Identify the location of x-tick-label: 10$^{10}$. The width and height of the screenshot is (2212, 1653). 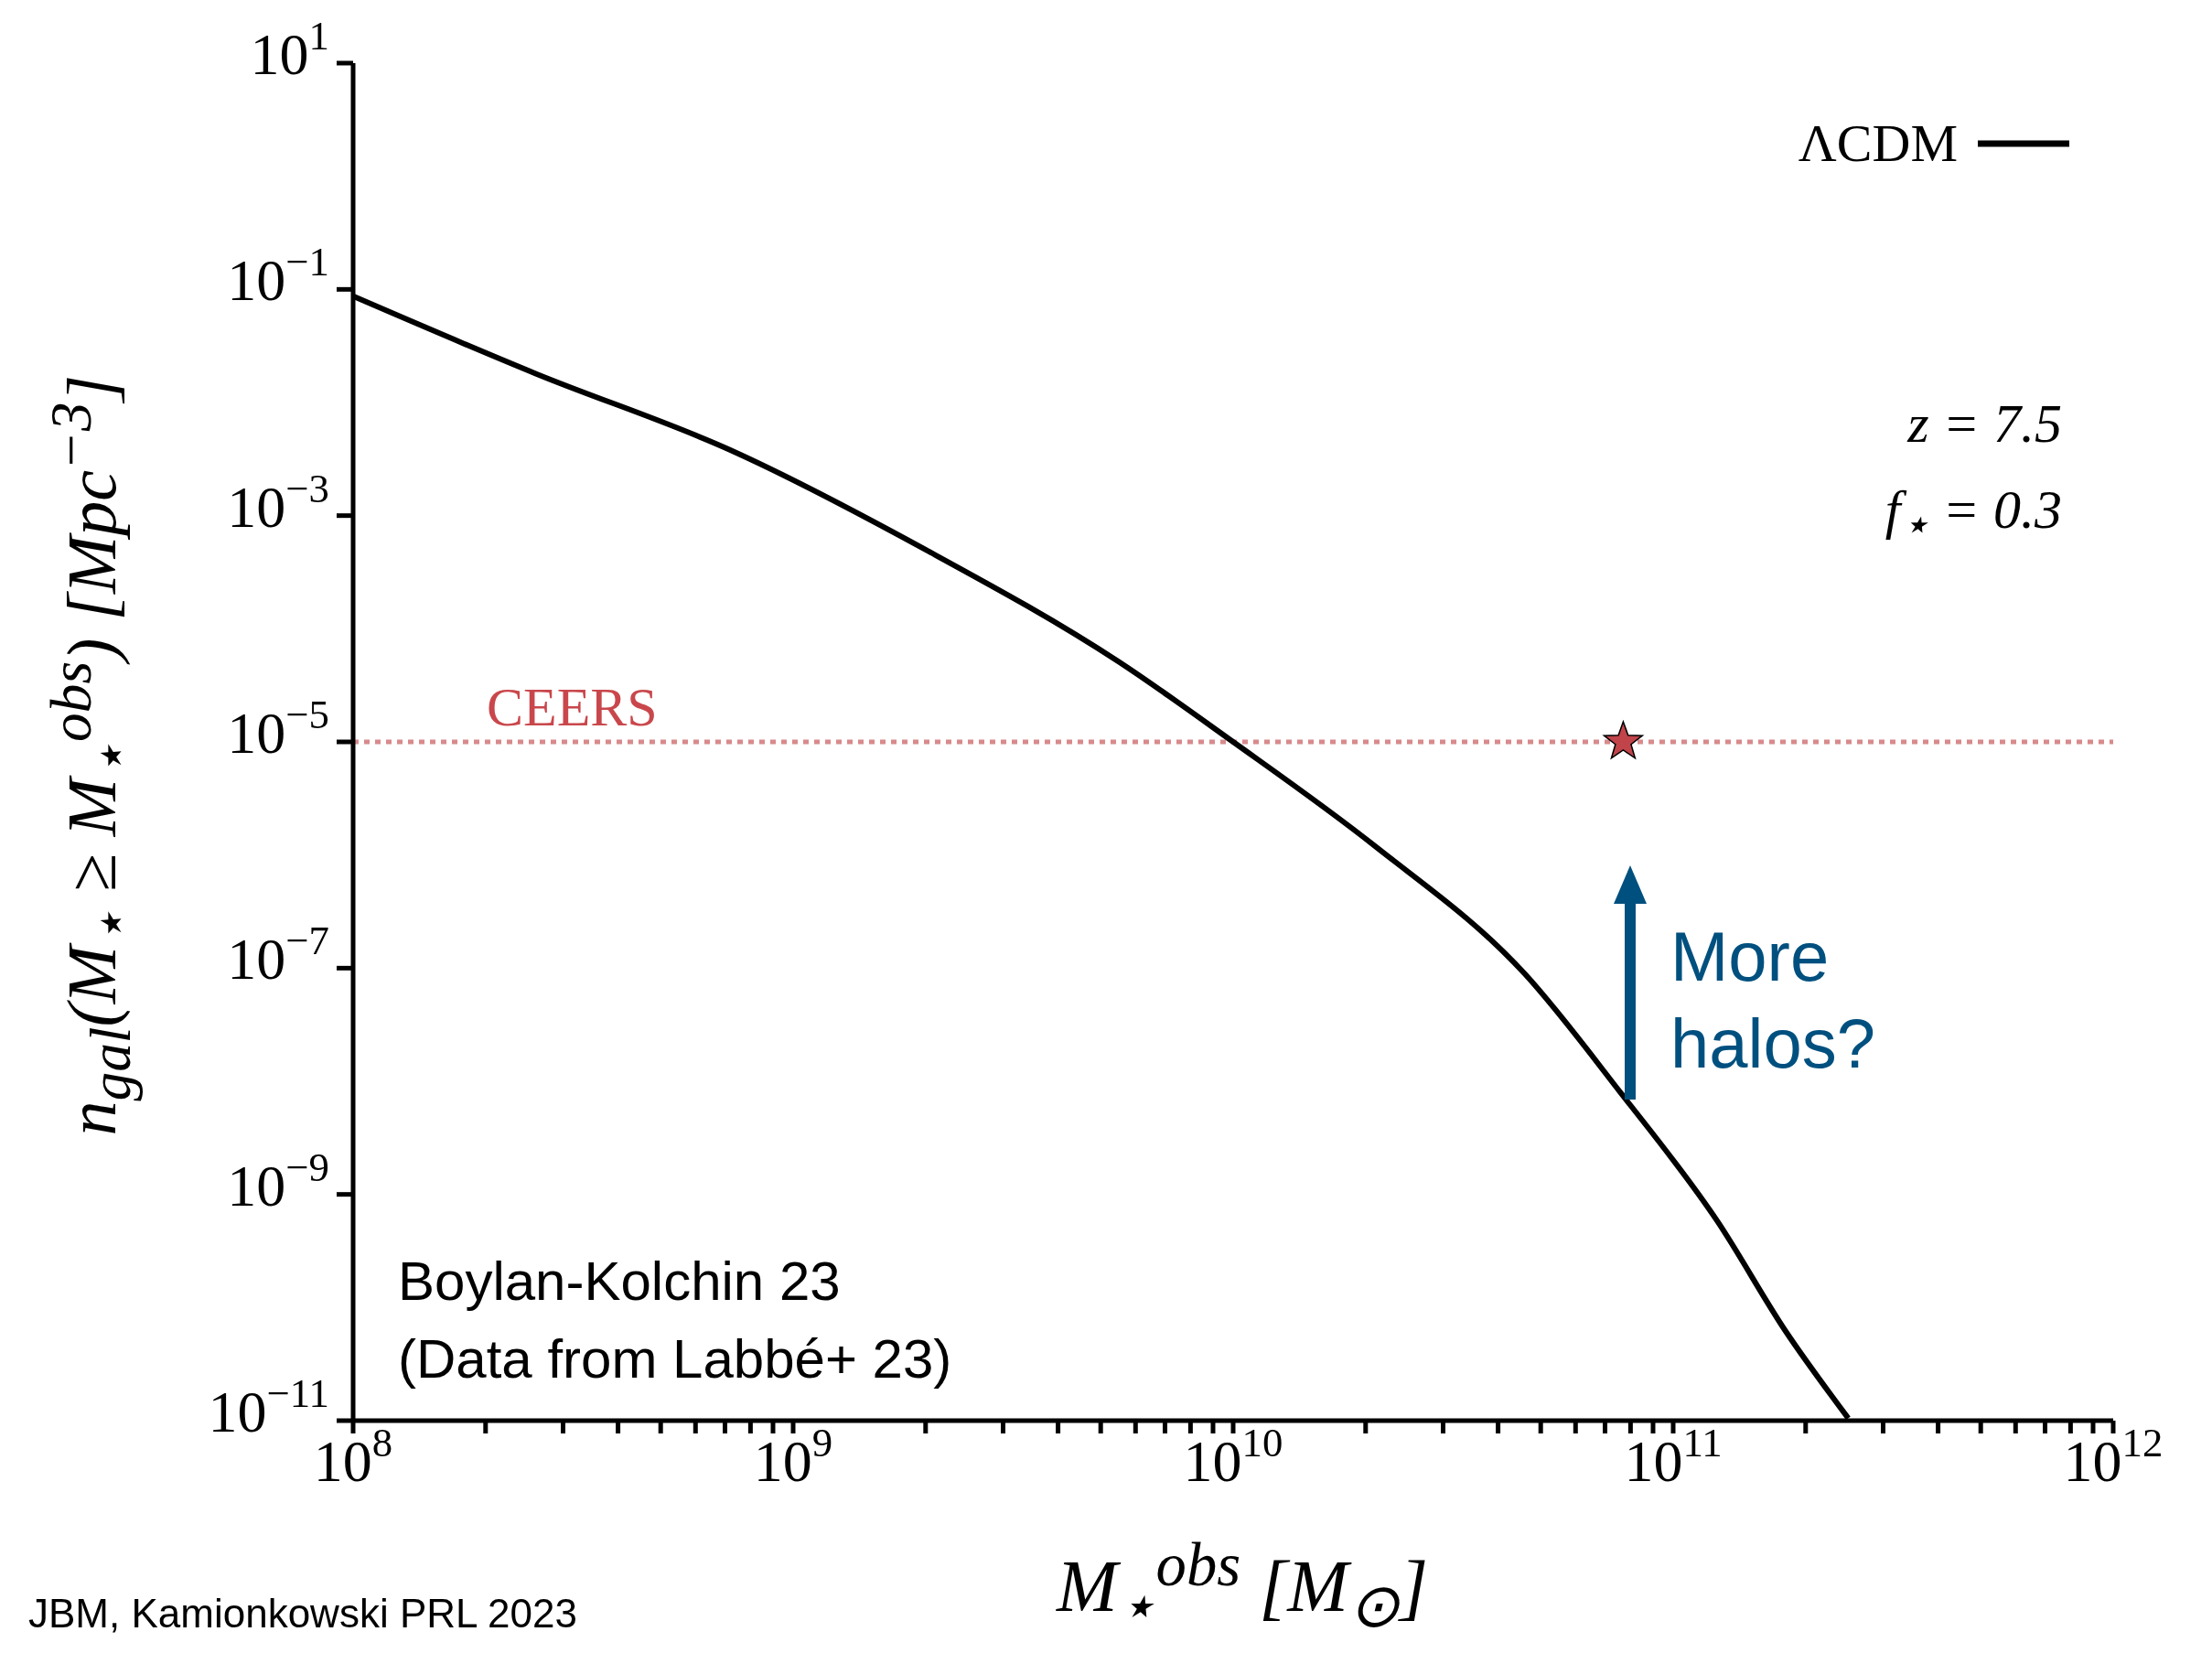
(1233, 1457).